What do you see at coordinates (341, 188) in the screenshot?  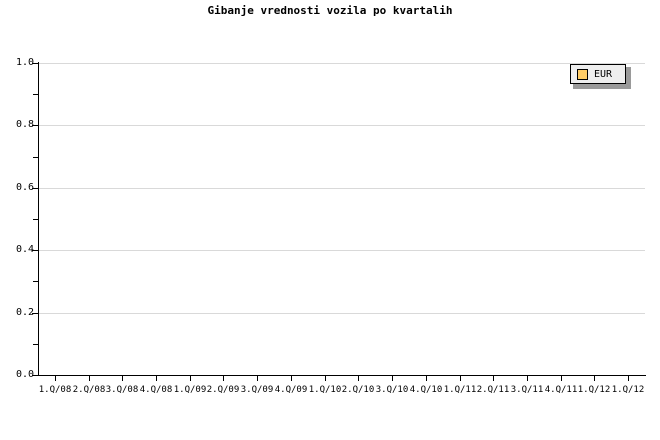 I see `gridline-y-0.6` at bounding box center [341, 188].